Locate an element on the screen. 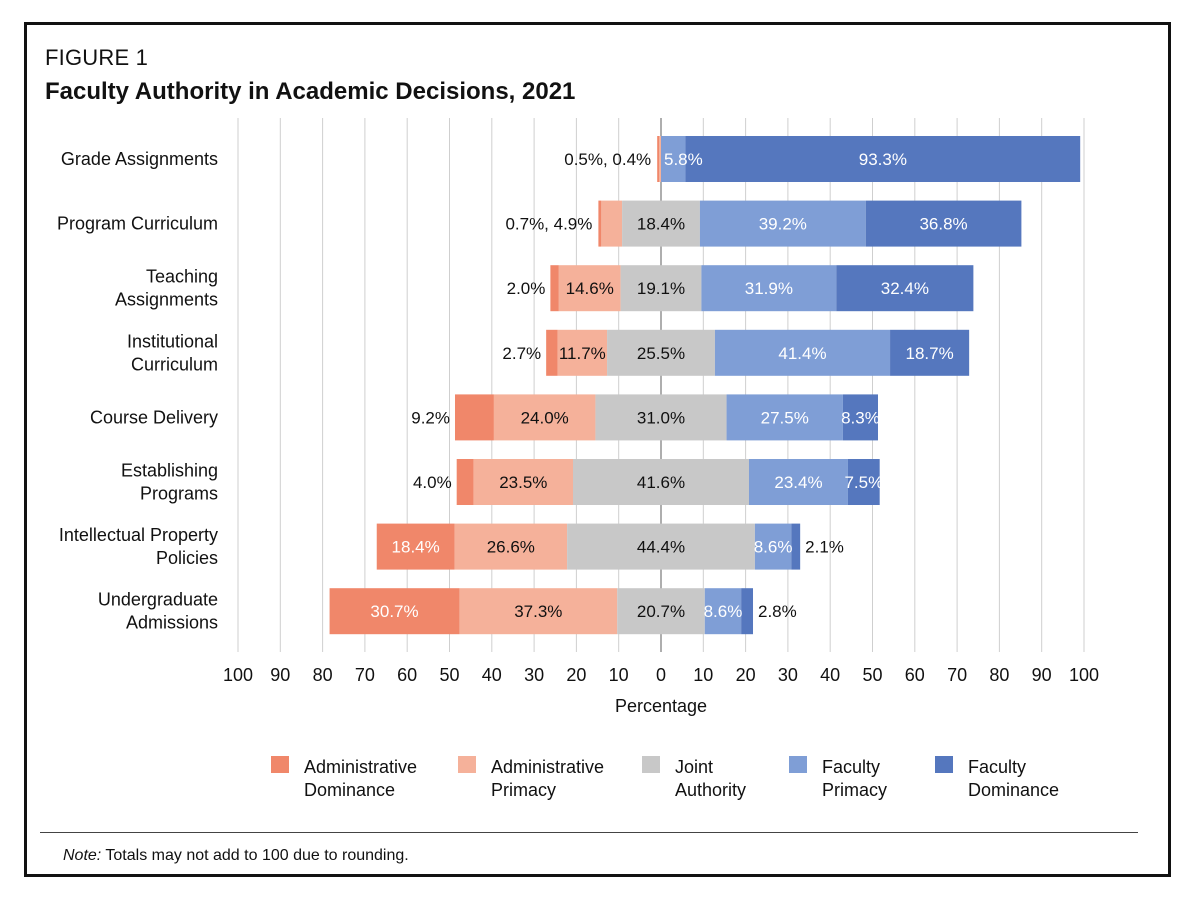 Image resolution: width=1200 pixels, height=904 pixels. data-label: 23.4% is located at coordinates (798, 482).